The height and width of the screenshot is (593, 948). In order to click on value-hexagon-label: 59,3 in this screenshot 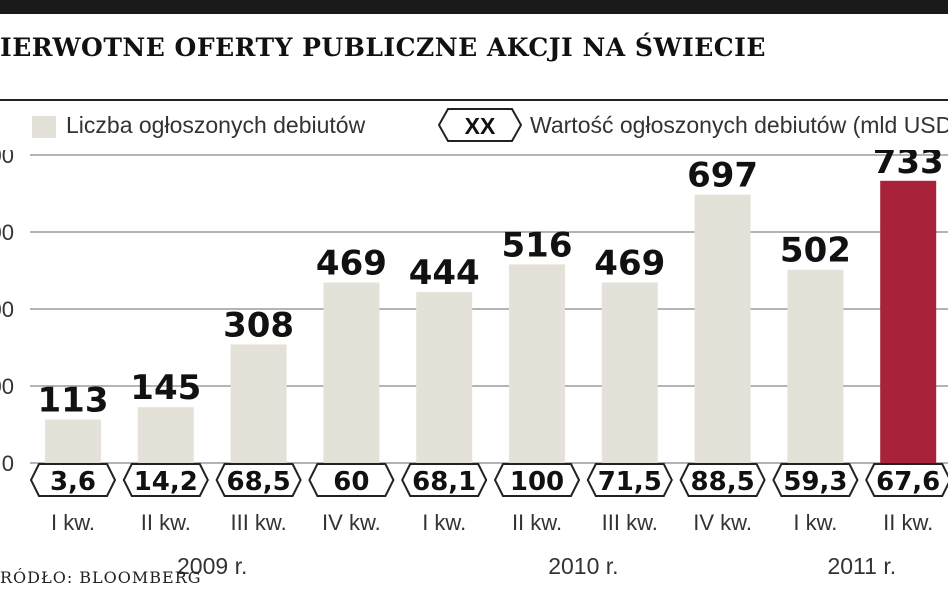, I will do `click(815, 482)`.